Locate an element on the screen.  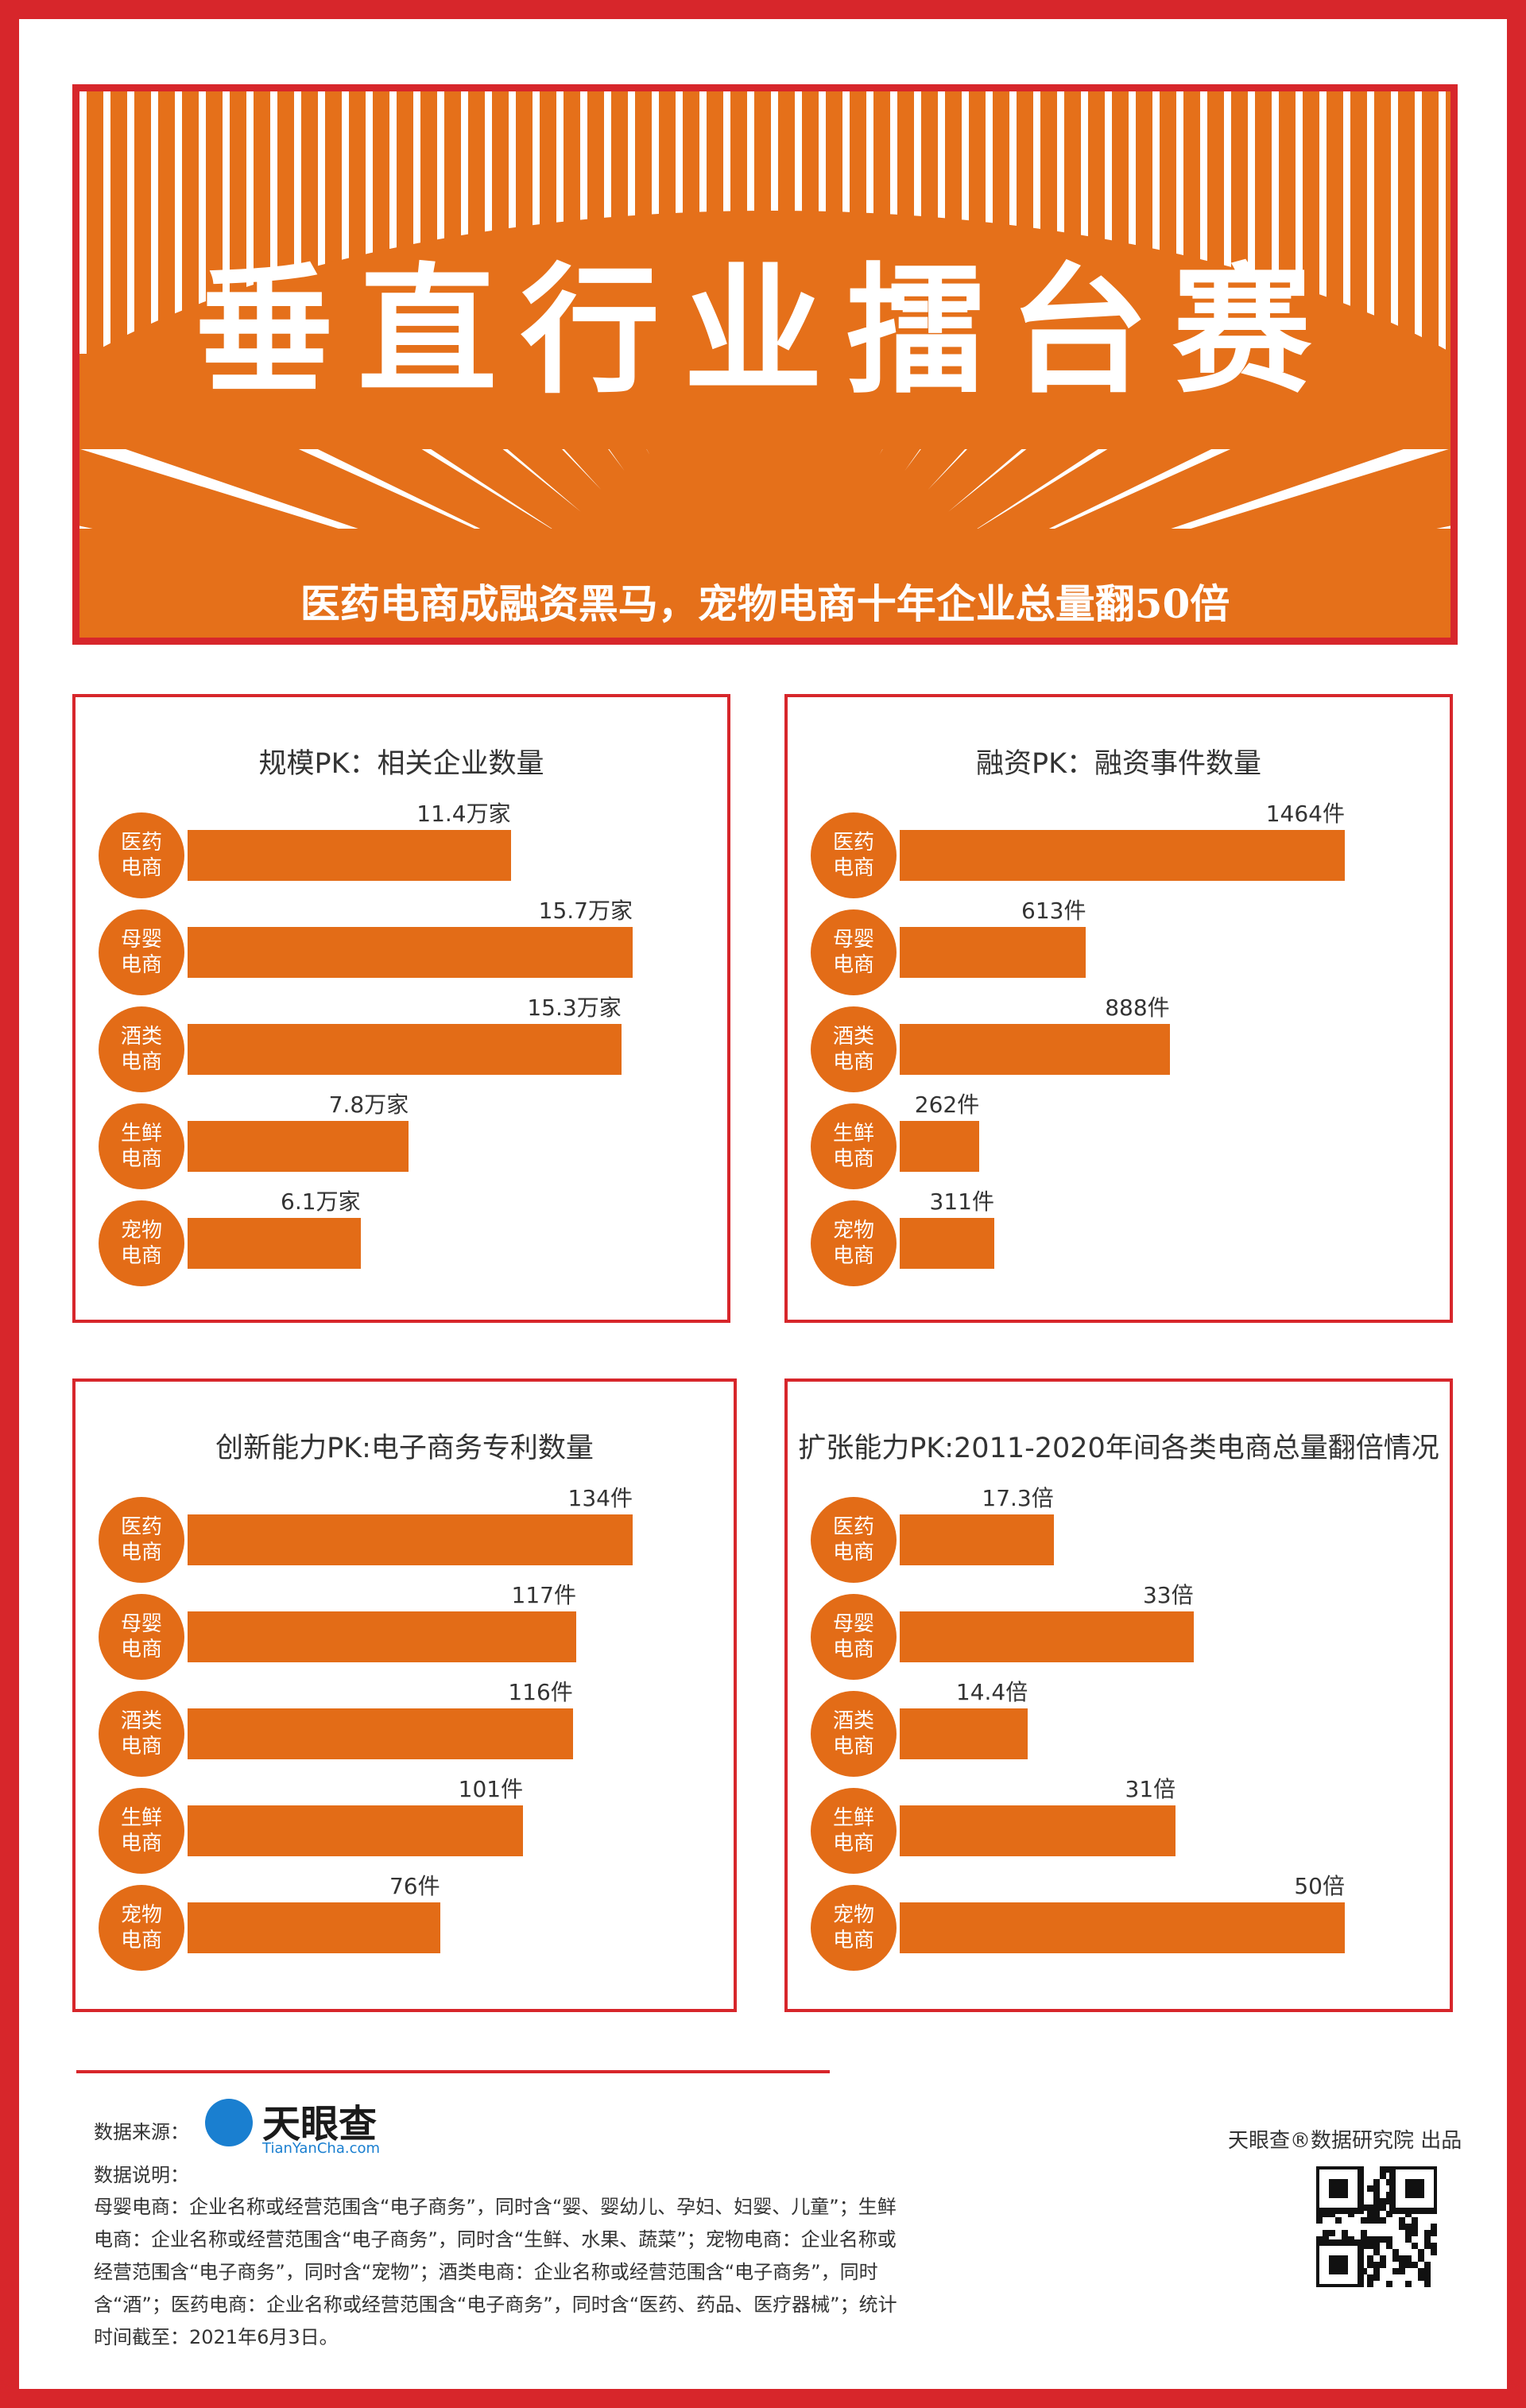
value-label: 117件 is located at coordinates (543, 1595).